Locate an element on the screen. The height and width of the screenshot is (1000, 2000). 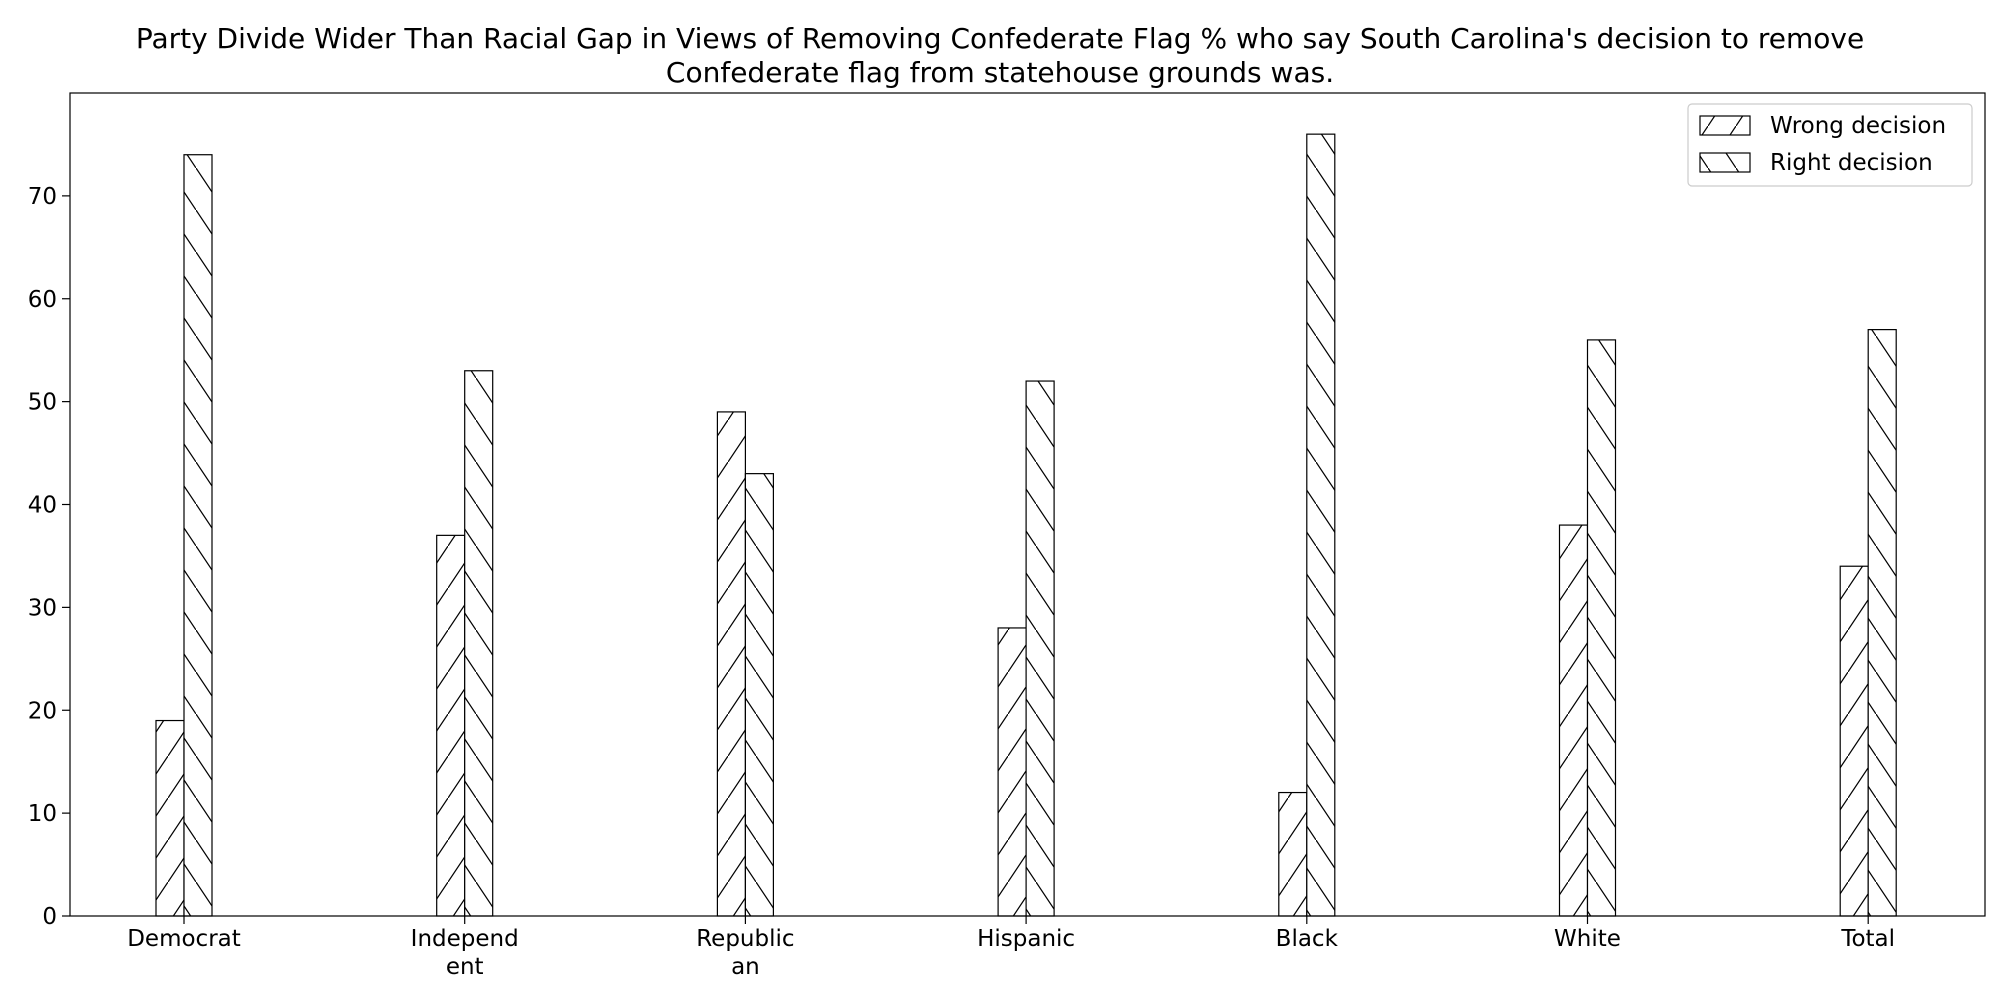
bar-right-decision-hispanic is located at coordinates (1040, 648).